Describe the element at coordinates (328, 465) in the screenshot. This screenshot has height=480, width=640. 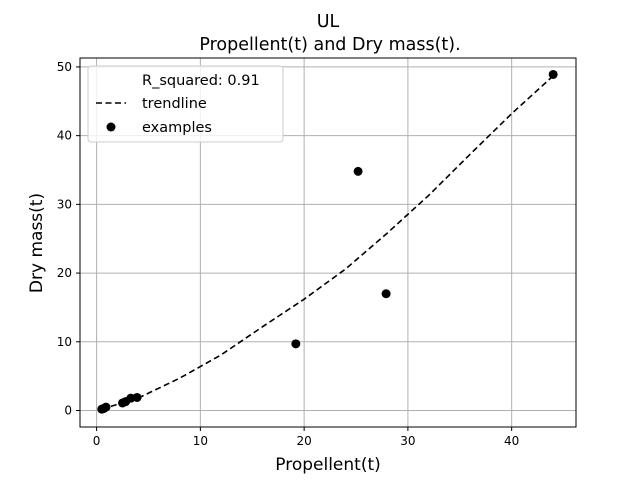
I see `x-axis-label: Propellent(t)` at that location.